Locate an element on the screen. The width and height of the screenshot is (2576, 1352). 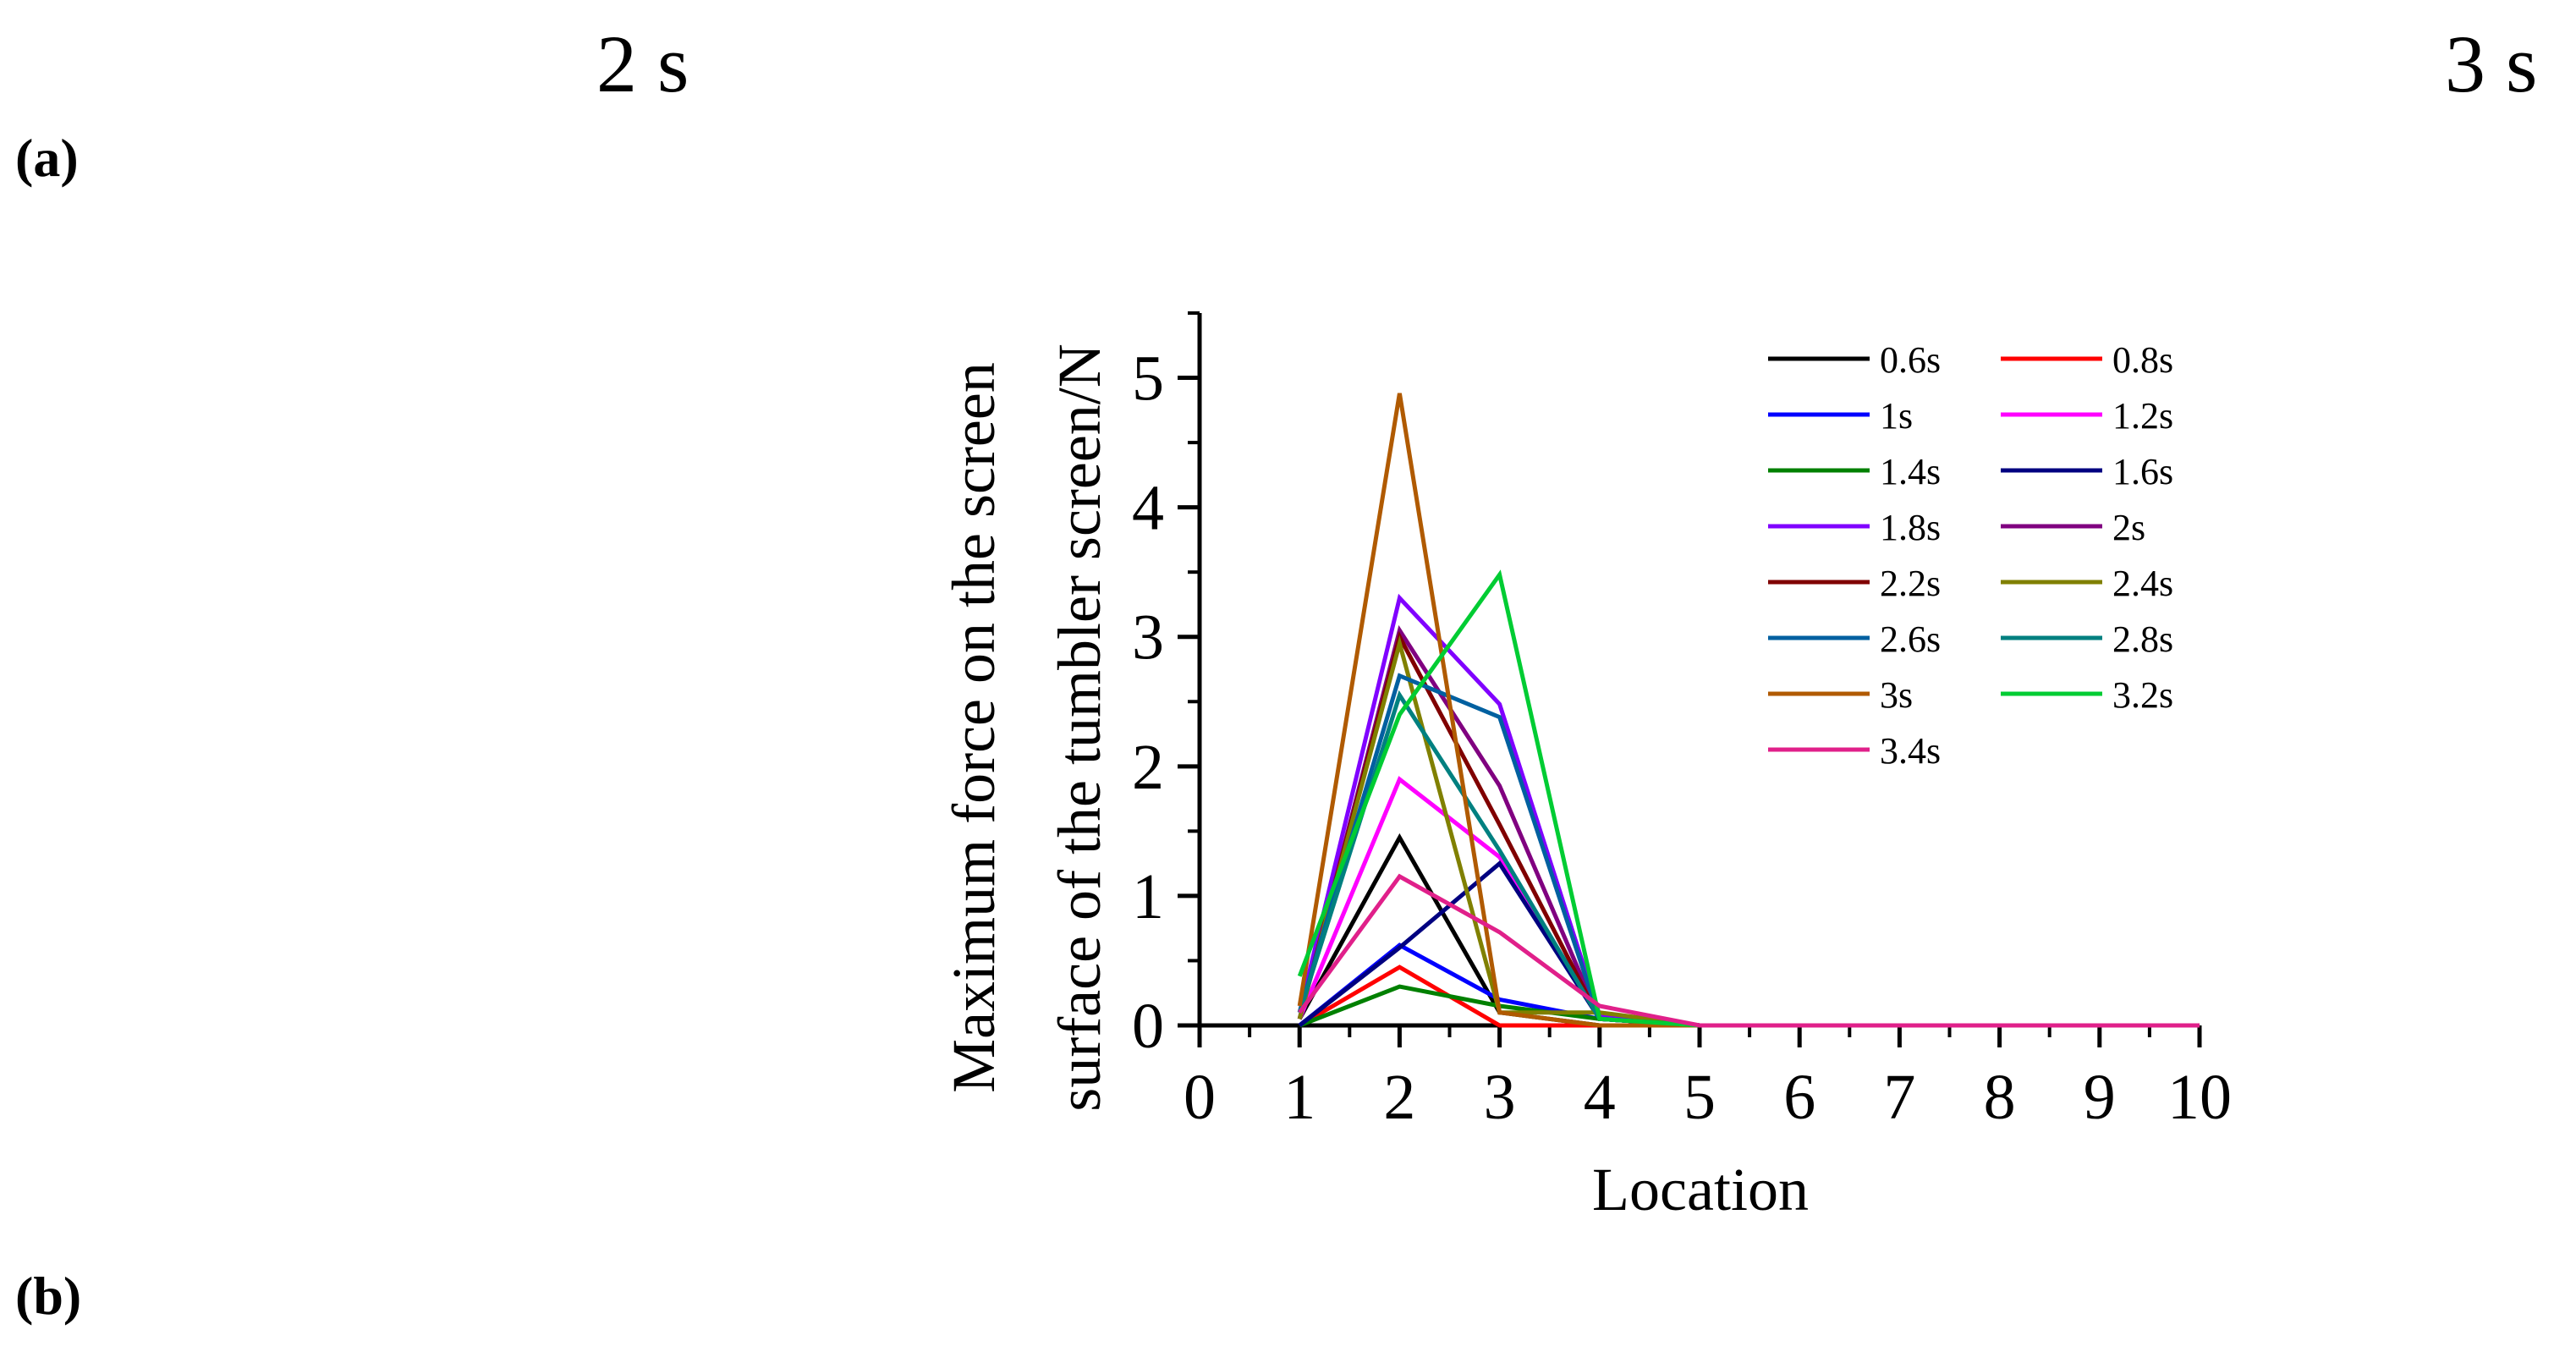
x-tick-label: 1 is located at coordinates (1299, 1097).